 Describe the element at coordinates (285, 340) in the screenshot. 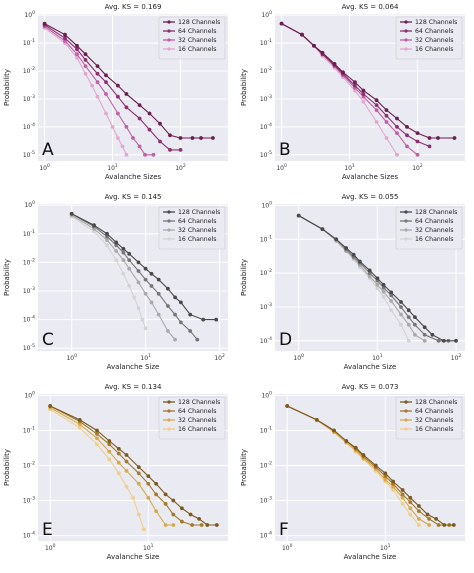

I see `panel-letter: D` at that location.